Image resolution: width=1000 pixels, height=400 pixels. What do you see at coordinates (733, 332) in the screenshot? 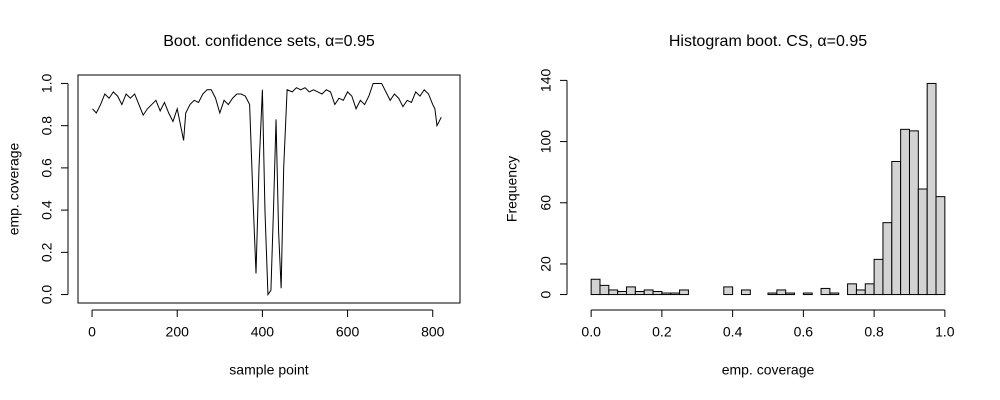
I see `x-tick-label: 0.4` at bounding box center [733, 332].